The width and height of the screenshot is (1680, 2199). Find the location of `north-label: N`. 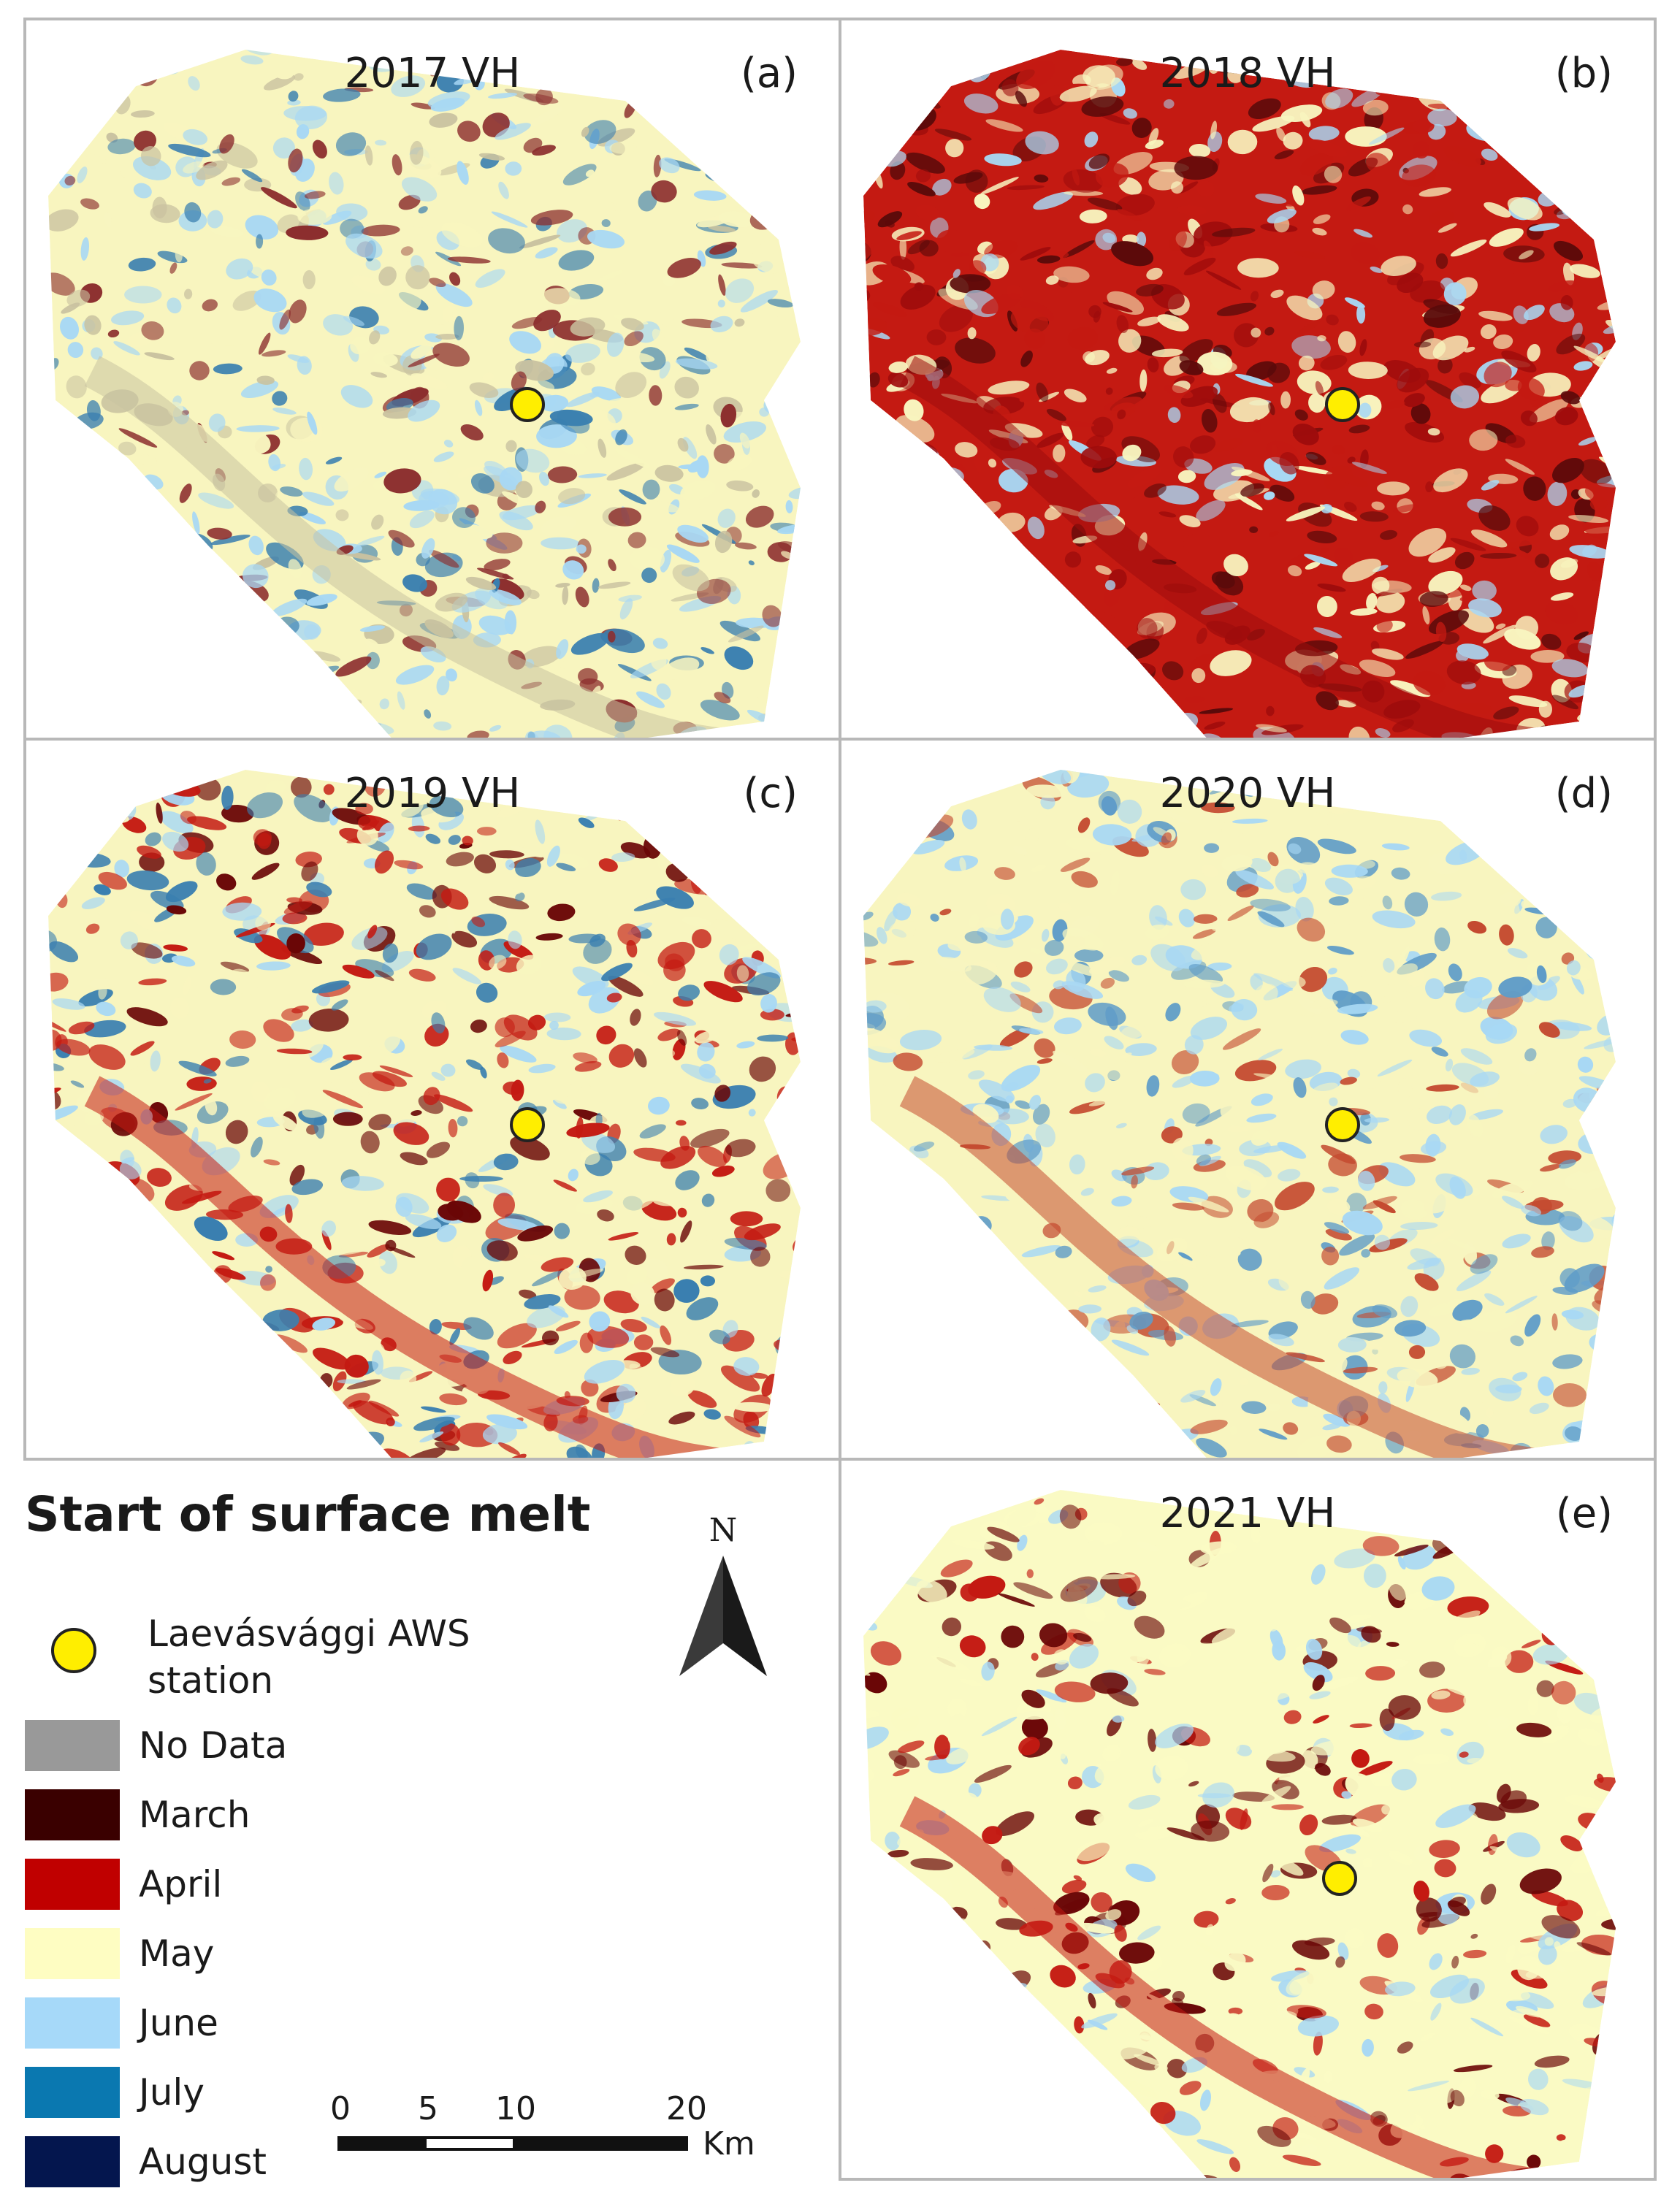

north-label: N is located at coordinates (723, 1531).